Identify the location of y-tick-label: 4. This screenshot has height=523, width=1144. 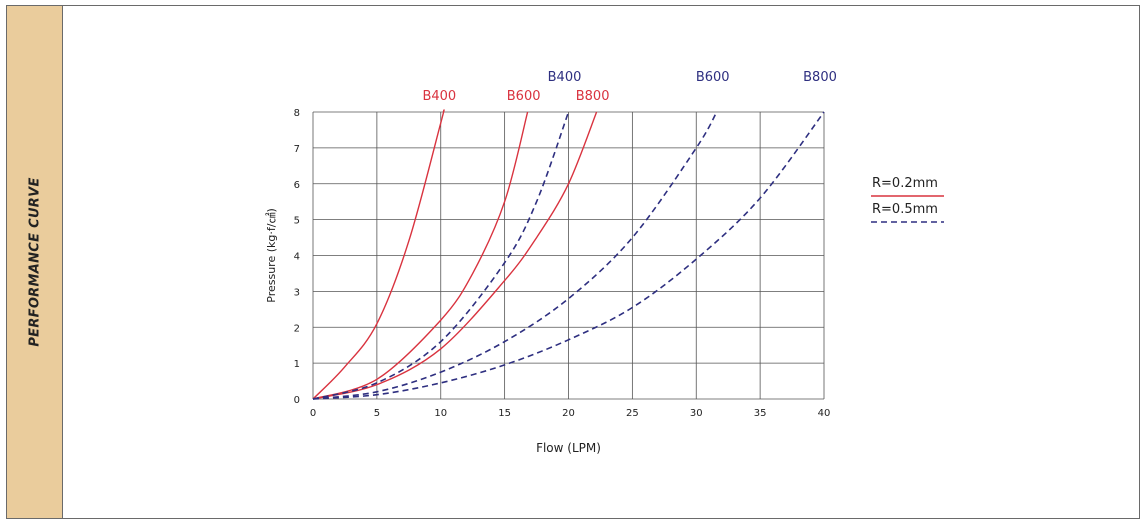
(297, 257).